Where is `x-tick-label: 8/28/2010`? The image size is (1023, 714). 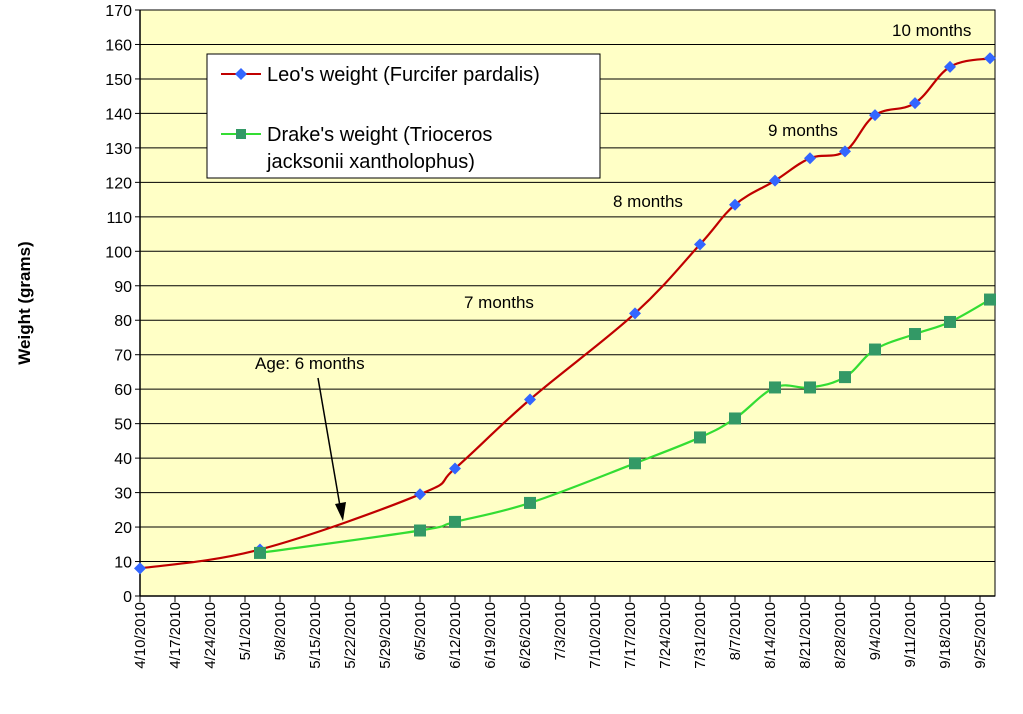 x-tick-label: 8/28/2010 is located at coordinates (840, 635).